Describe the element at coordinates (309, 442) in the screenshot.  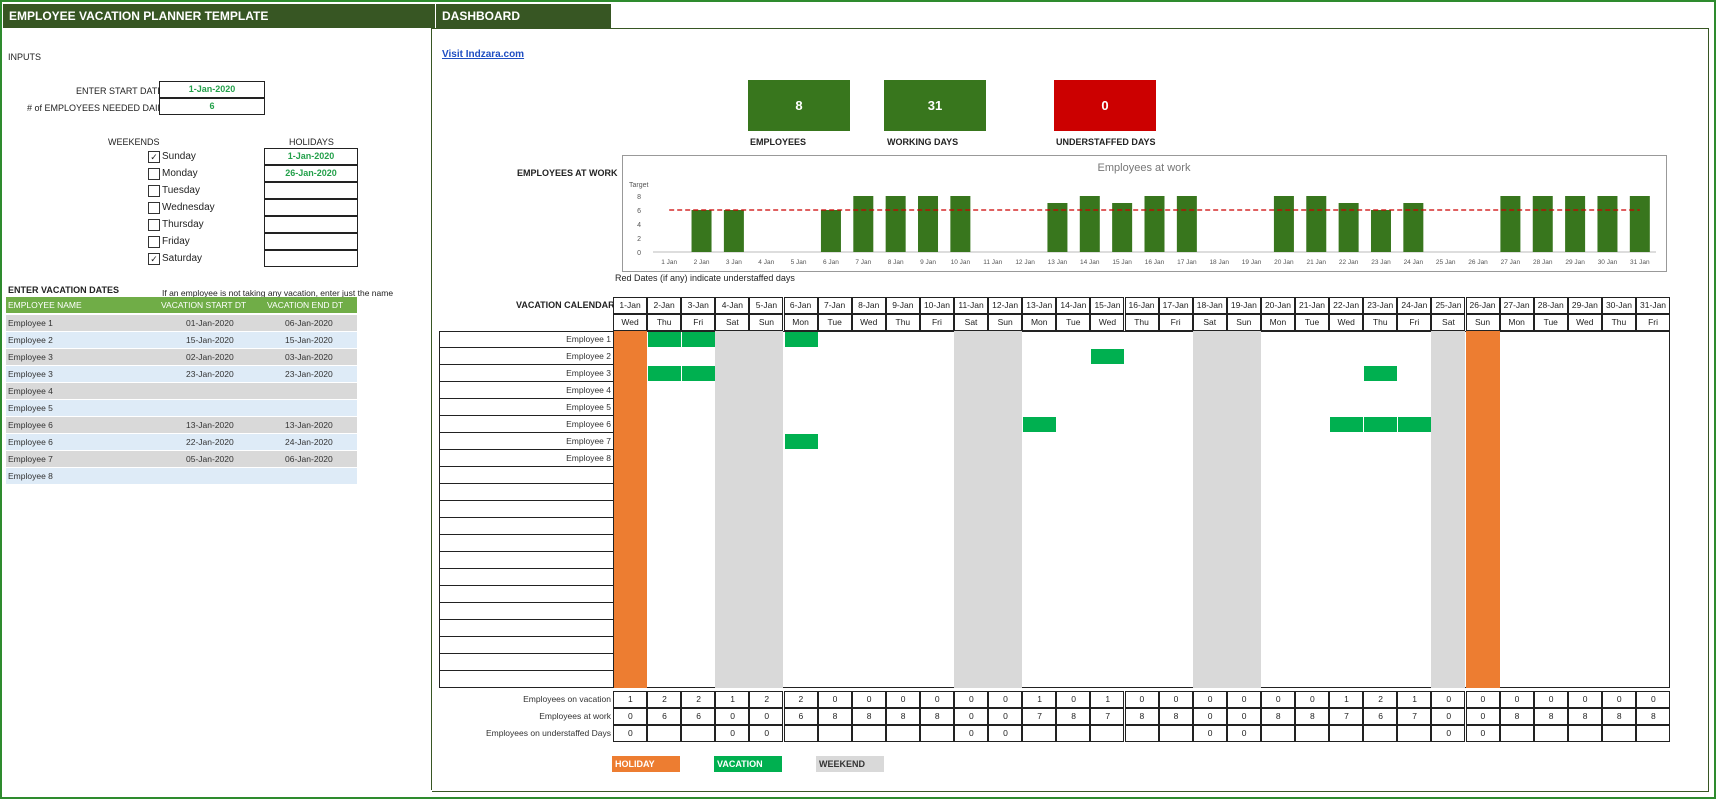
I see `vacation-end-cell: 24-Jan-2020` at that location.